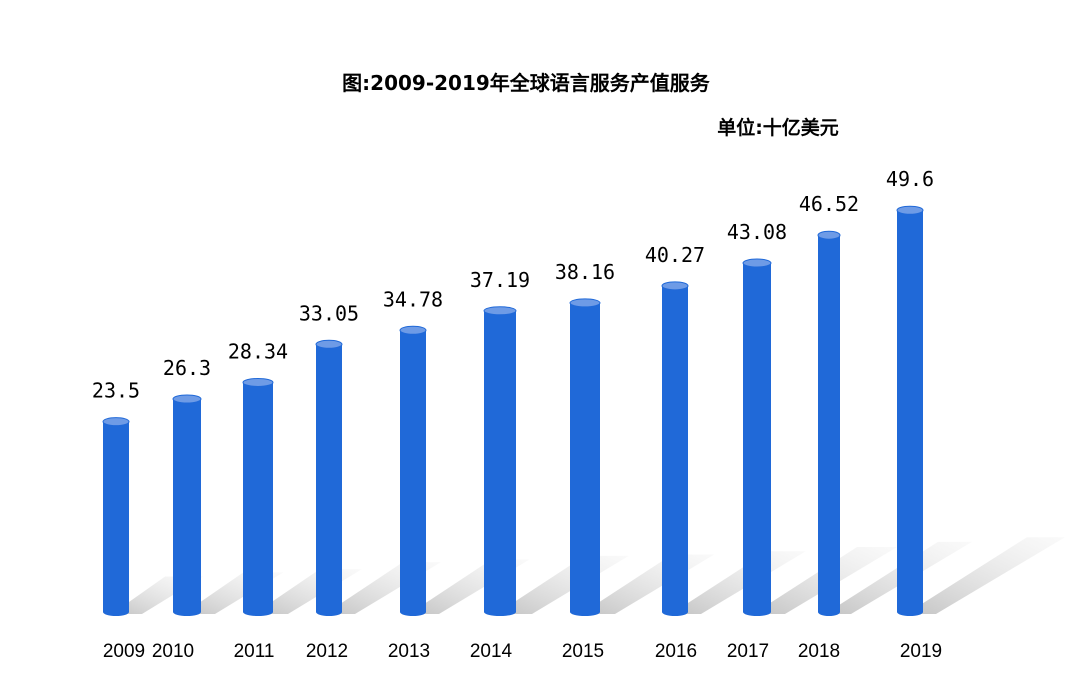 The width and height of the screenshot is (1080, 682). What do you see at coordinates (409, 651) in the screenshot?
I see `tick-label: 2013` at bounding box center [409, 651].